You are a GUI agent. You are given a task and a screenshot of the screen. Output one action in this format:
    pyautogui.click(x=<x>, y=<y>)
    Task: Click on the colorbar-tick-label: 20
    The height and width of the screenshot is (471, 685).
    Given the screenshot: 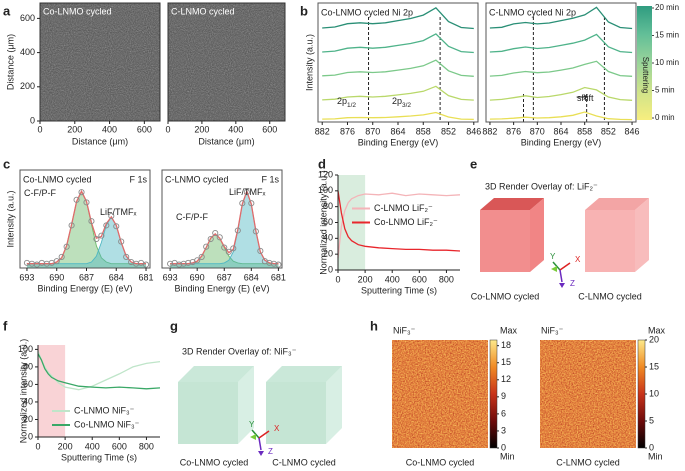 What is the action you would take?
    pyautogui.click(x=654, y=339)
    